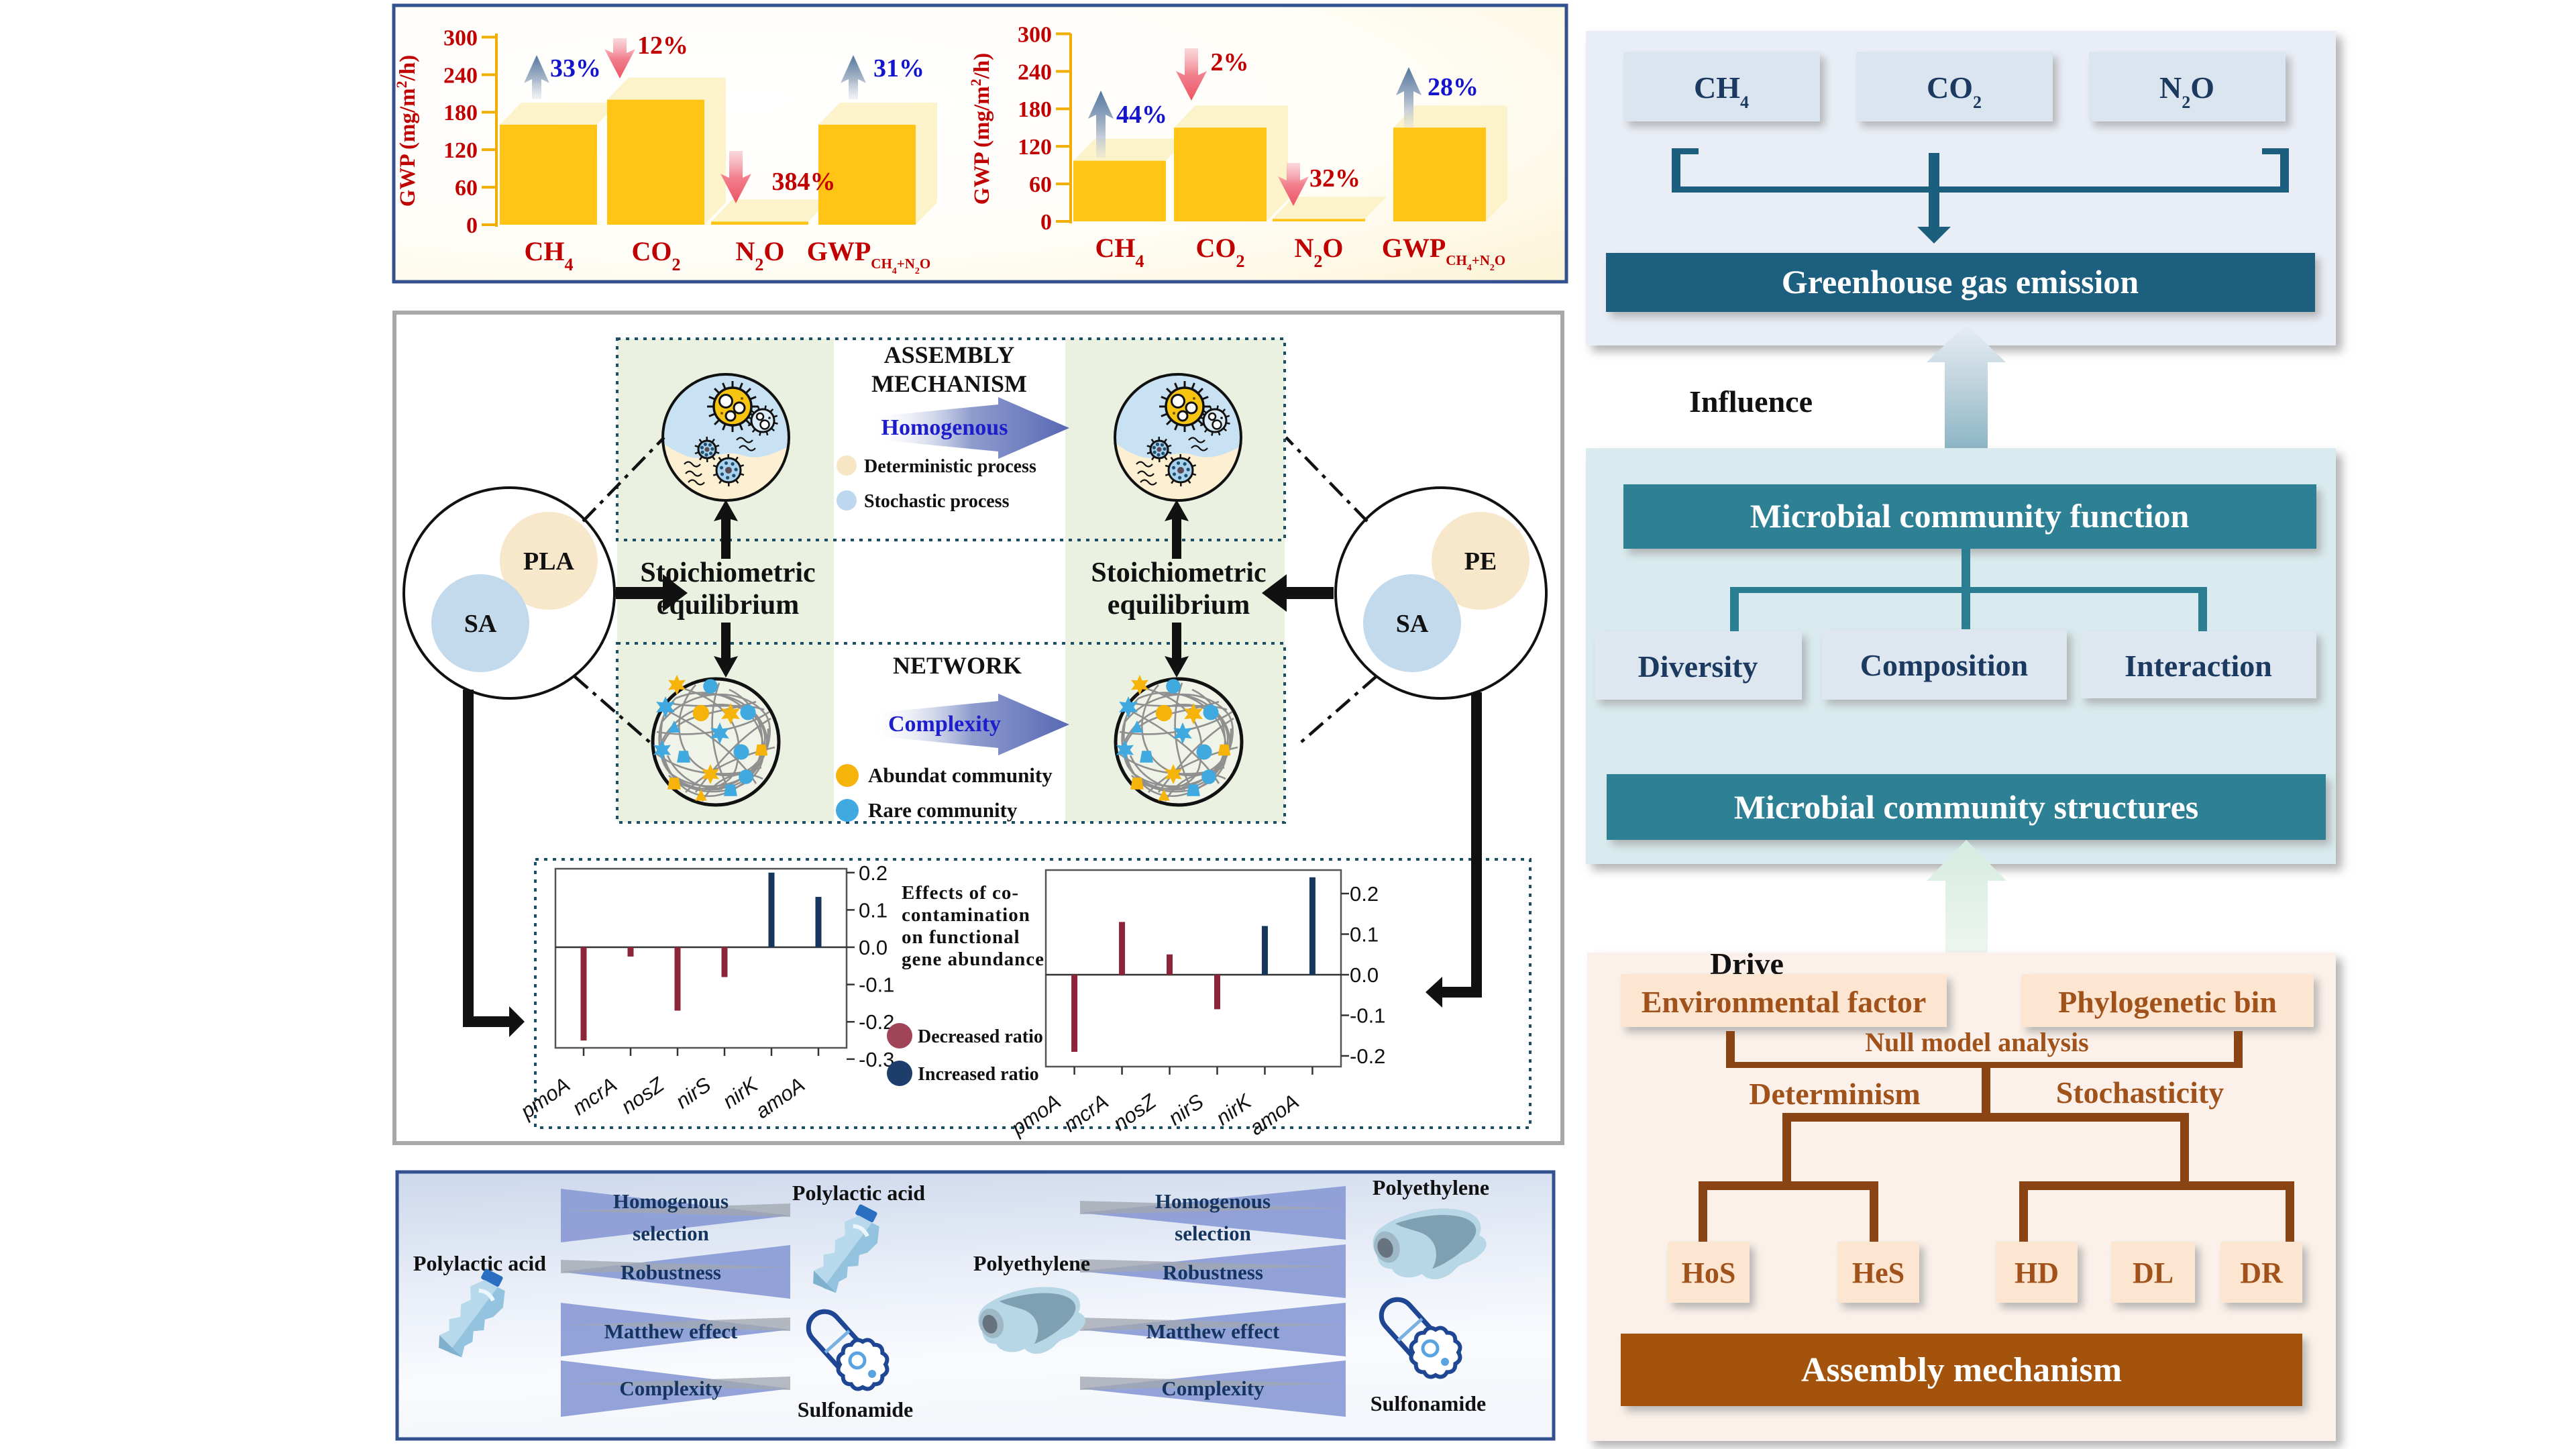 The height and width of the screenshot is (1449, 2576). What do you see at coordinates (2262, 1272) in the screenshot?
I see `svg-text: DR` at bounding box center [2262, 1272].